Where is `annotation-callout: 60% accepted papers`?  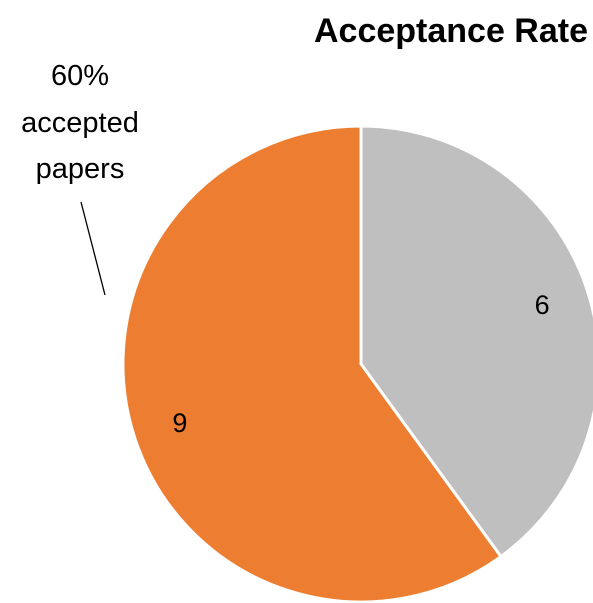
annotation-callout: 60% accepted papers is located at coordinates (80, 178).